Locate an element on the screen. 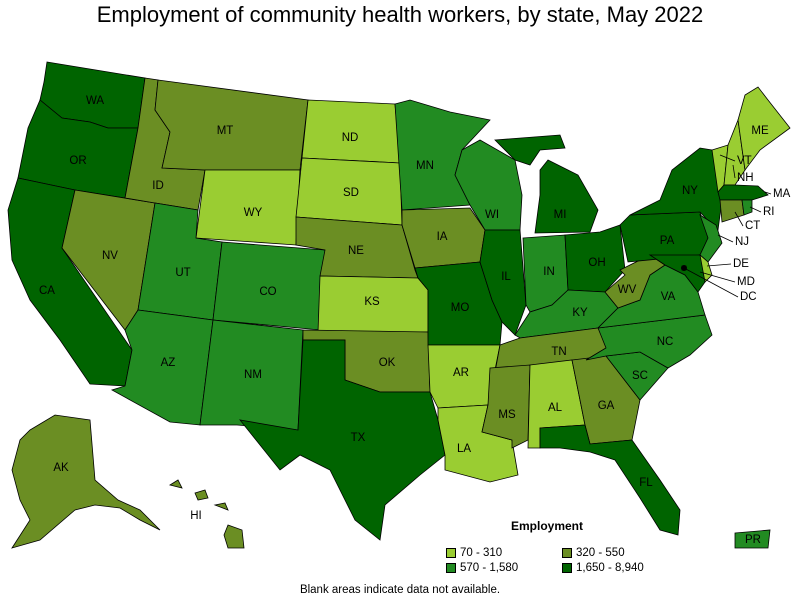  state-label-UT: UT is located at coordinates (182, 273).